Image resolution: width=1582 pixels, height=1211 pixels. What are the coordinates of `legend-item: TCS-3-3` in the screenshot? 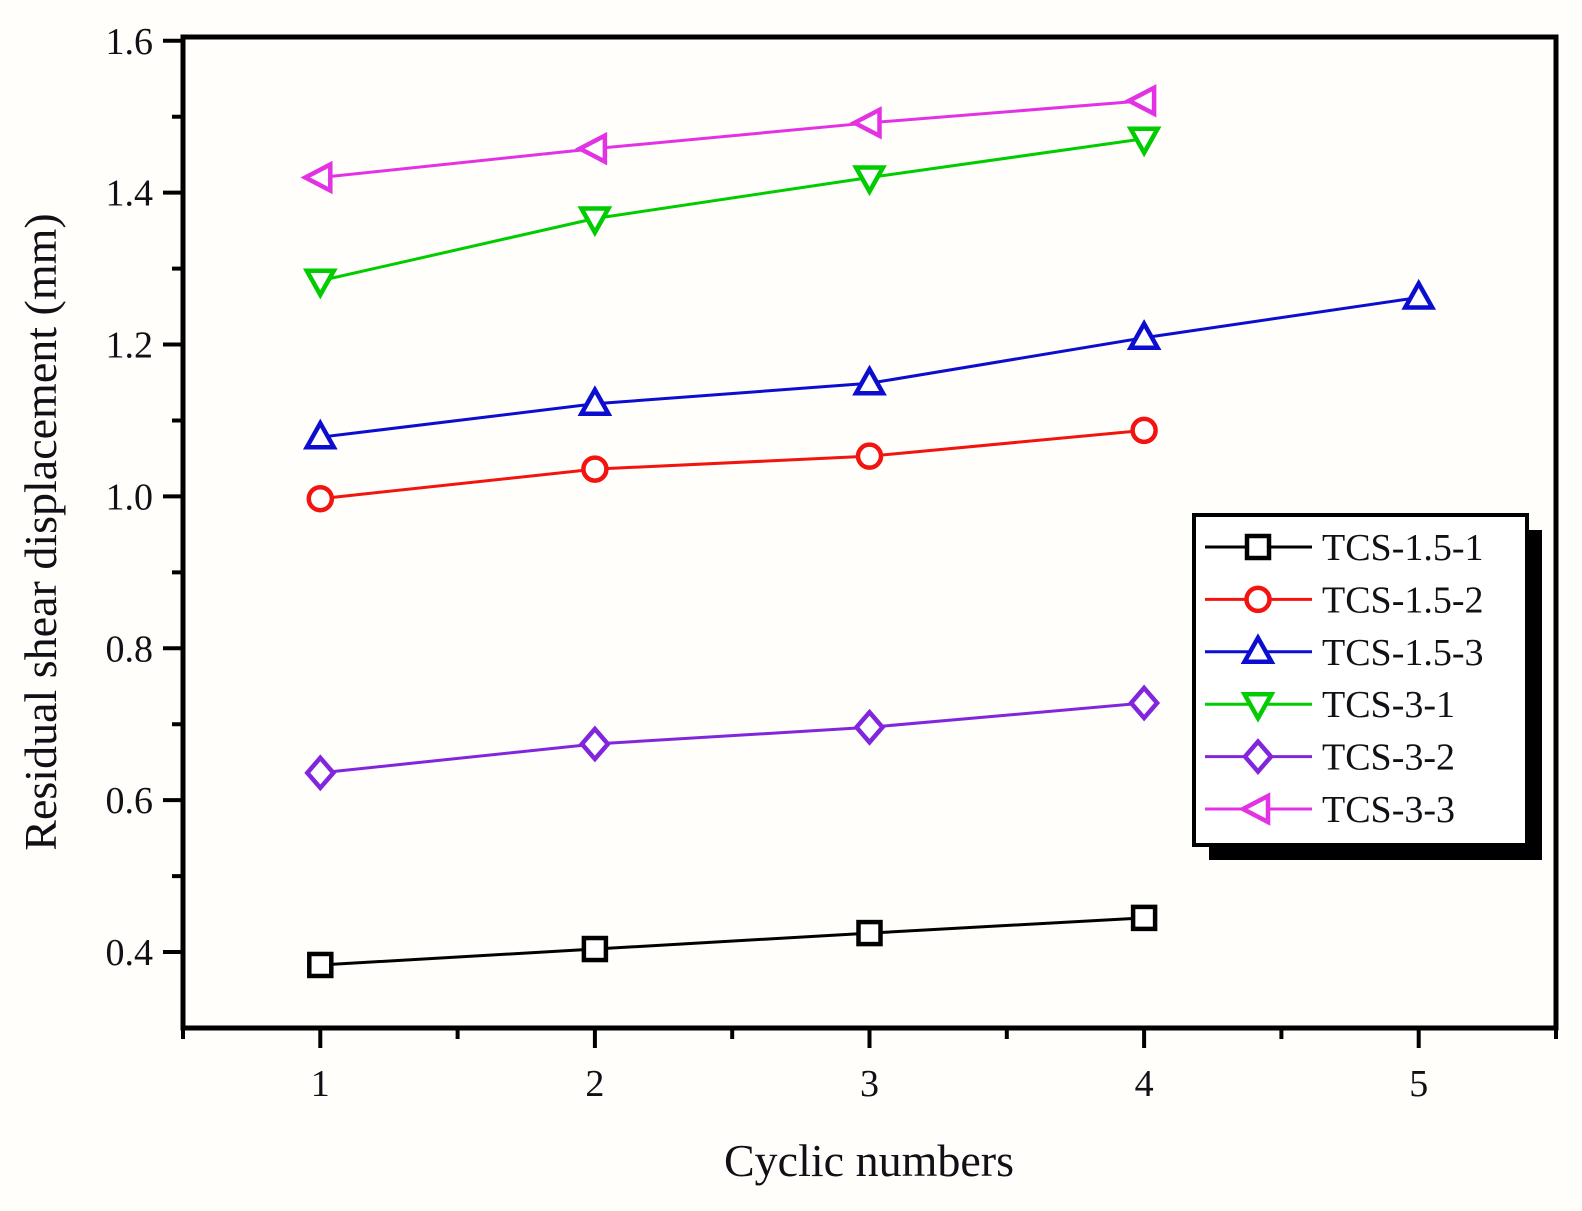 It's located at (1330, 810).